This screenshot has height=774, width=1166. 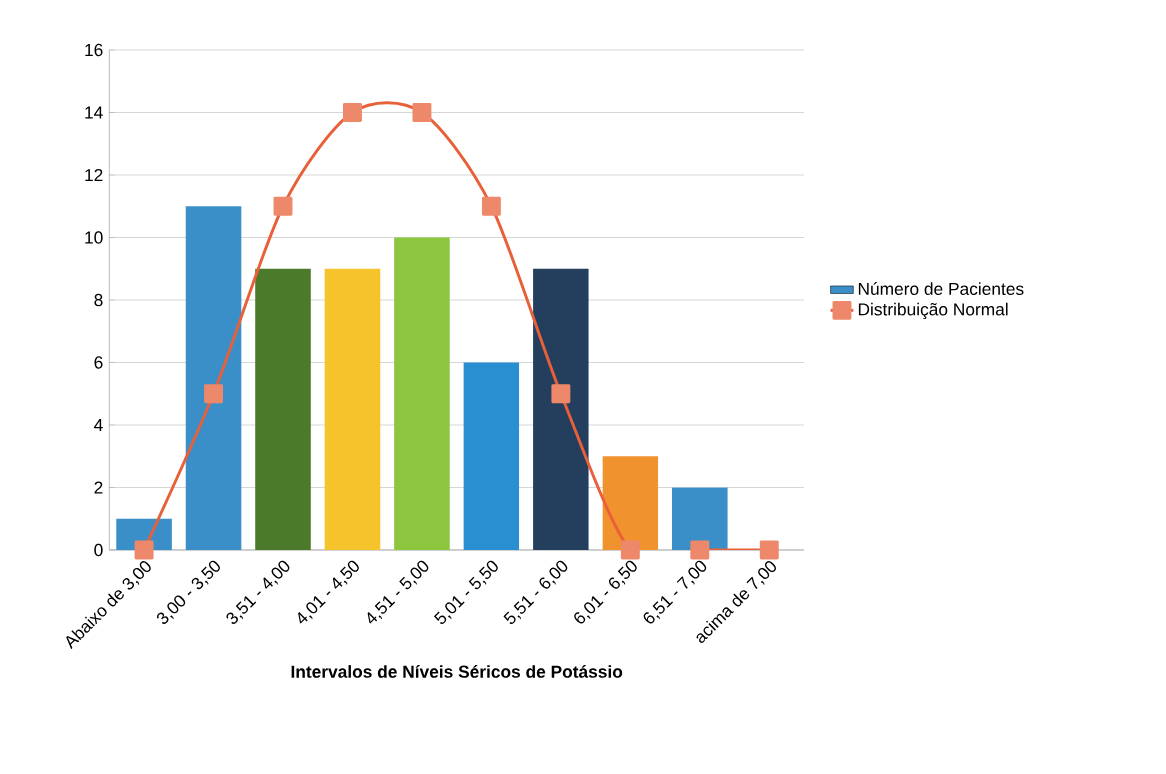 I want to click on x-tick-label: 6,01 - 6,50, so click(x=605, y=592).